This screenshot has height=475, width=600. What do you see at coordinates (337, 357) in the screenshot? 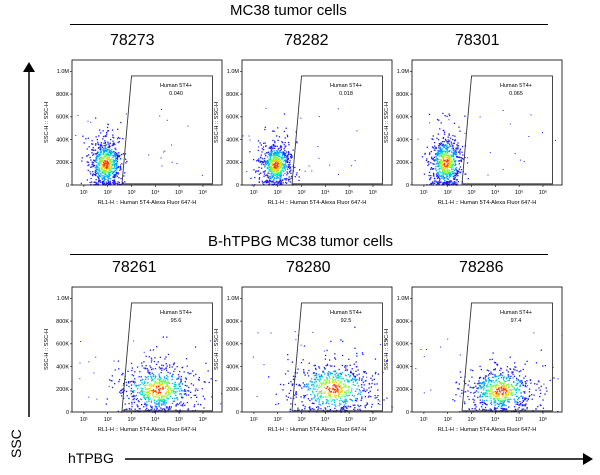
I see `gate-human-5t4` at bounding box center [337, 357].